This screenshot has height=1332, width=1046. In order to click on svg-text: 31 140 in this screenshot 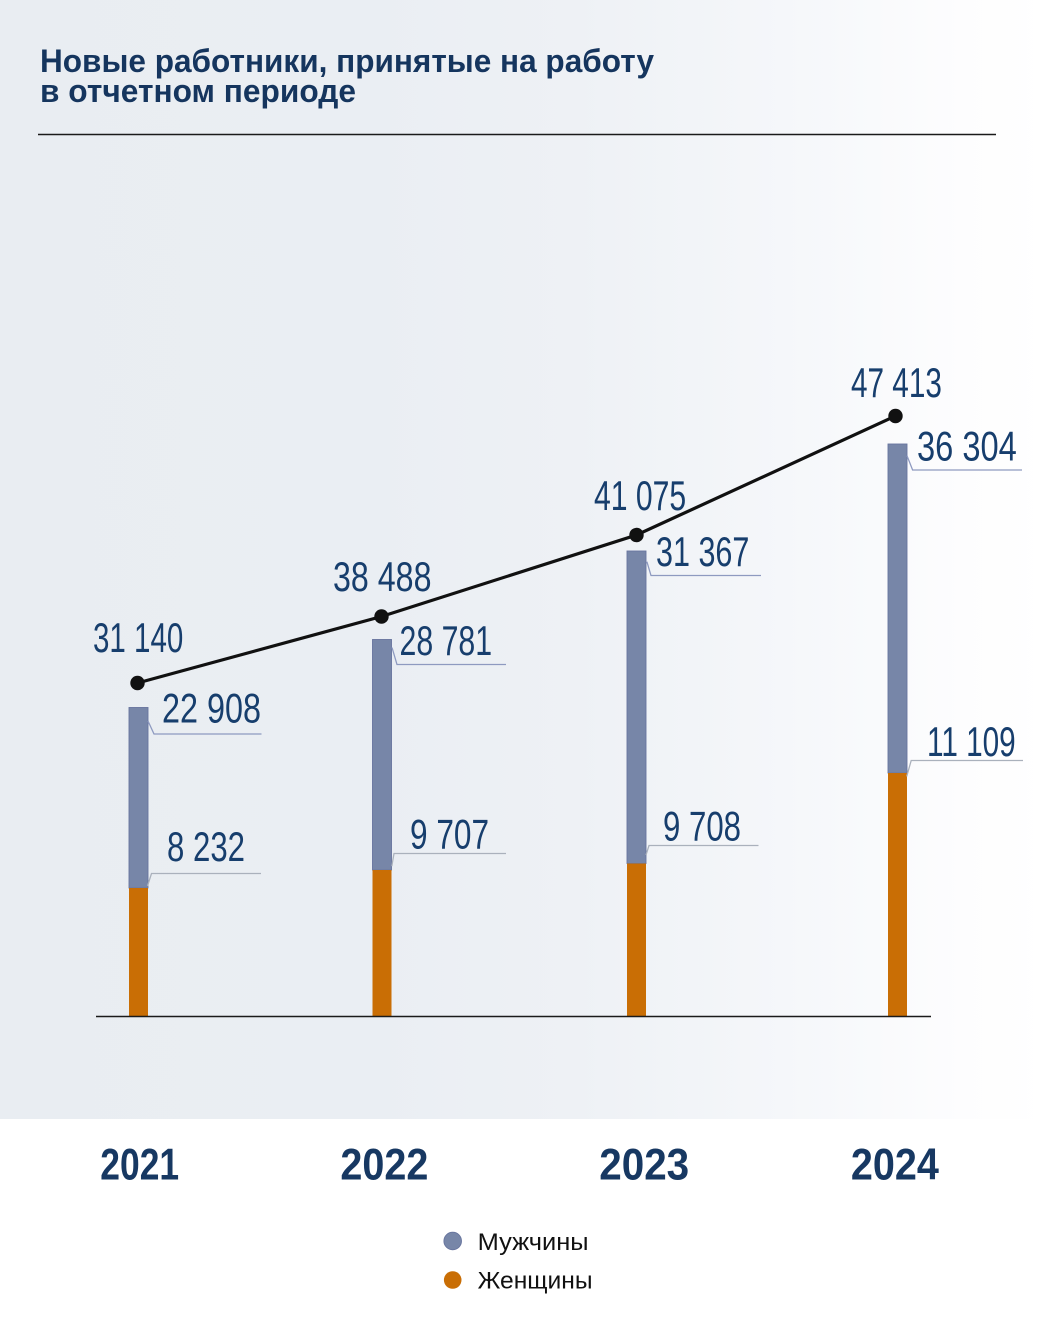, I will do `click(138, 637)`.